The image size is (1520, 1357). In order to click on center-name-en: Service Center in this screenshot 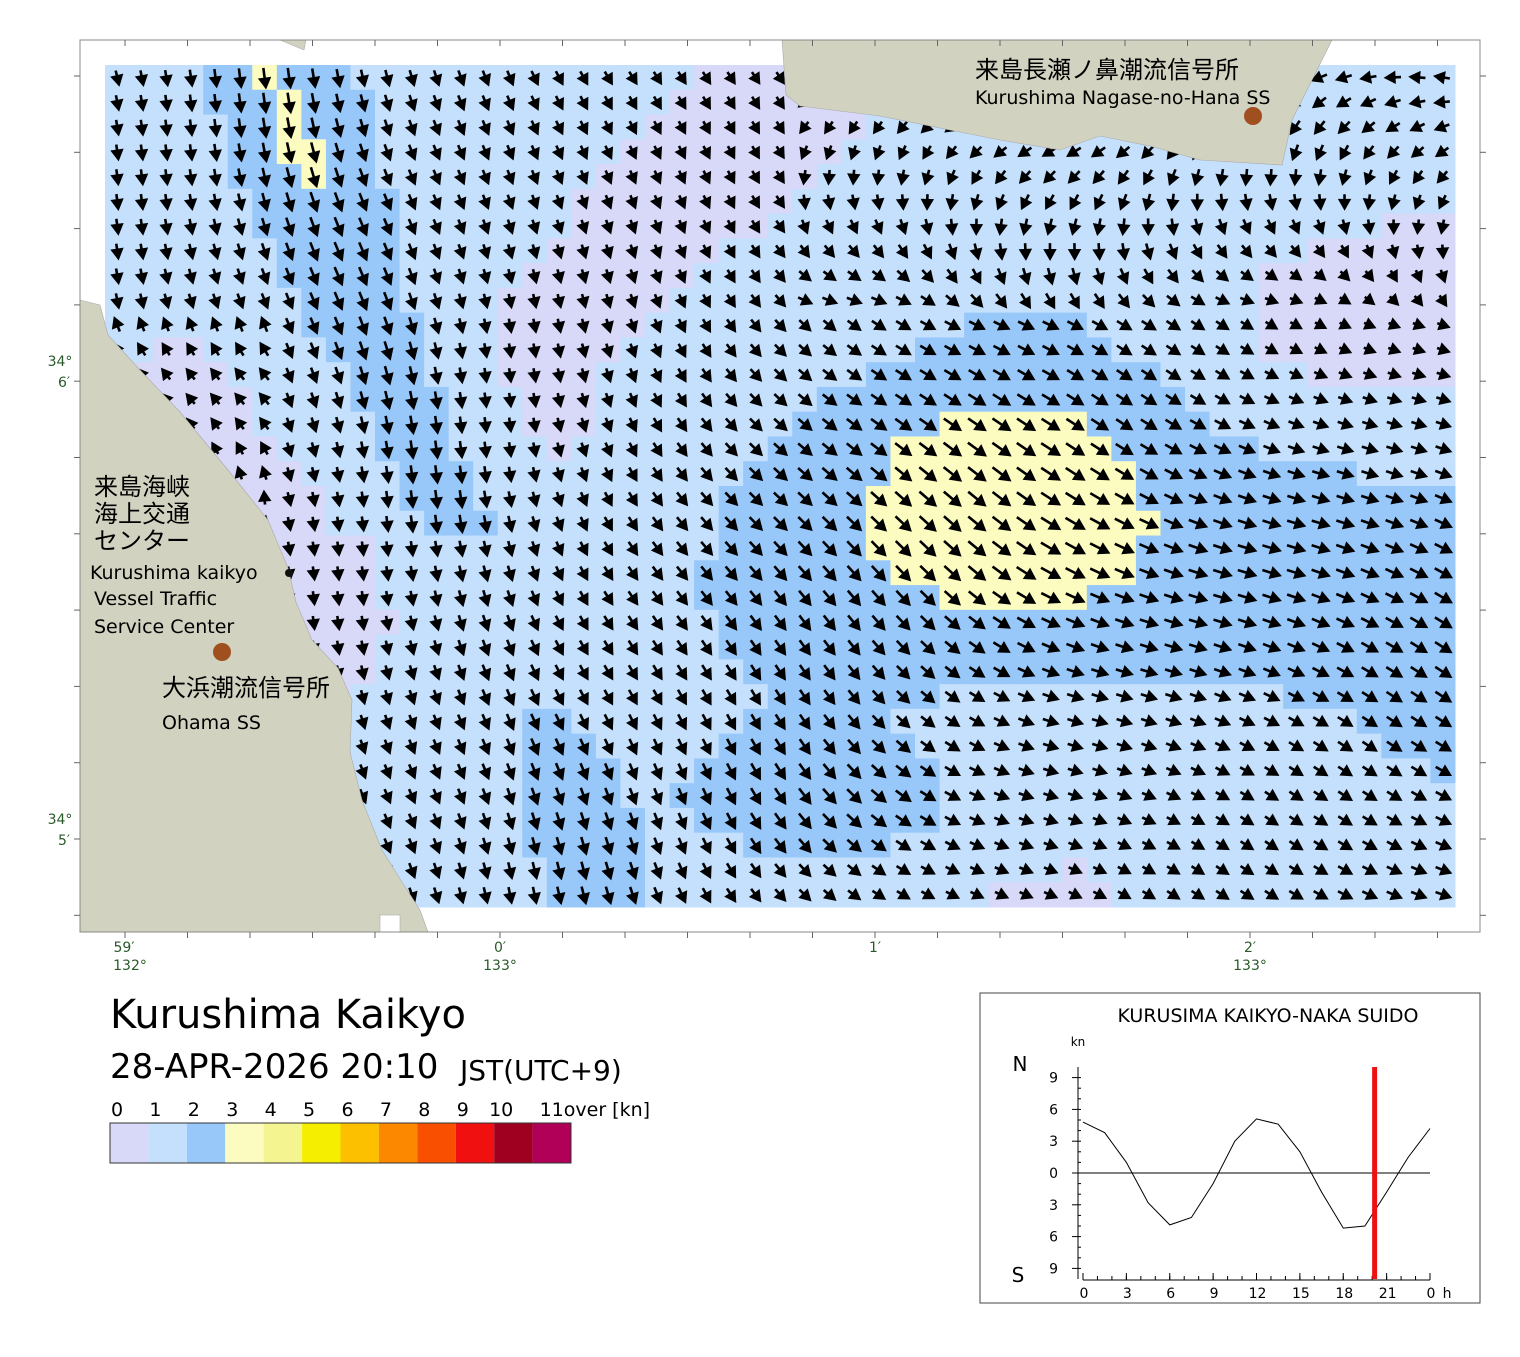, I will do `click(164, 627)`.